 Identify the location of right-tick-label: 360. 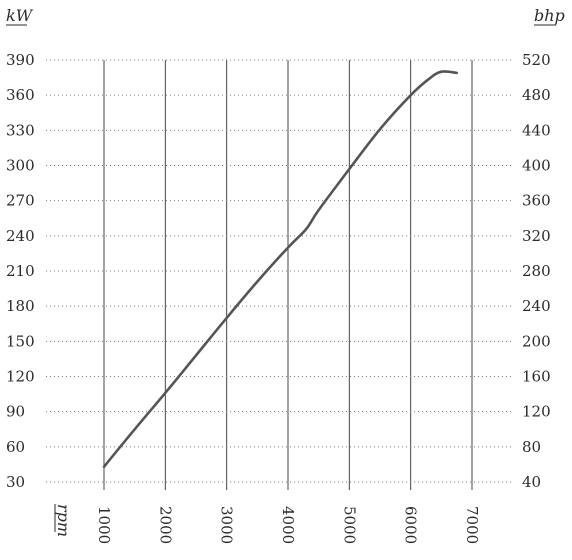
(536, 201).